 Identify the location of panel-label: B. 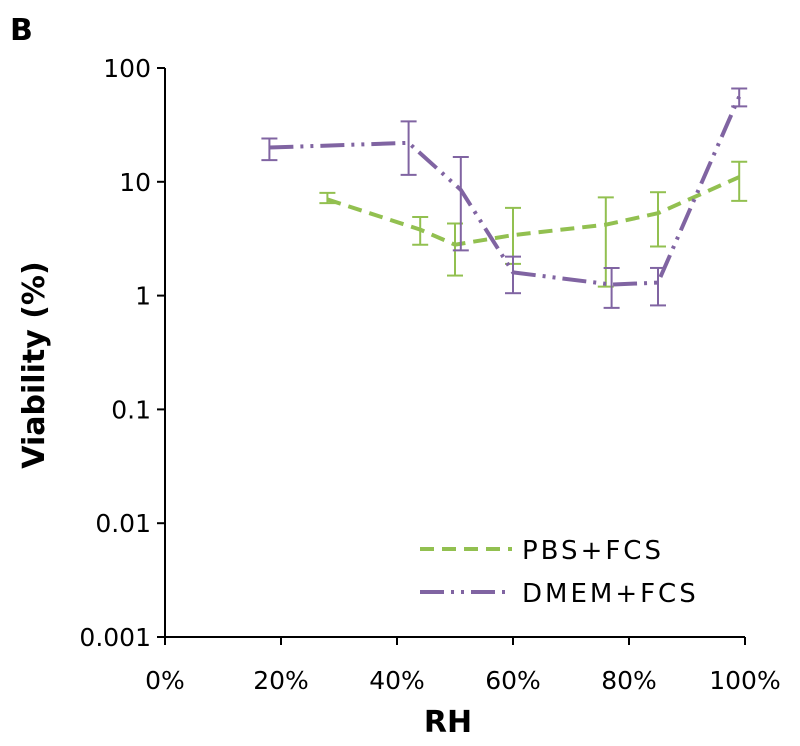
(21, 30).